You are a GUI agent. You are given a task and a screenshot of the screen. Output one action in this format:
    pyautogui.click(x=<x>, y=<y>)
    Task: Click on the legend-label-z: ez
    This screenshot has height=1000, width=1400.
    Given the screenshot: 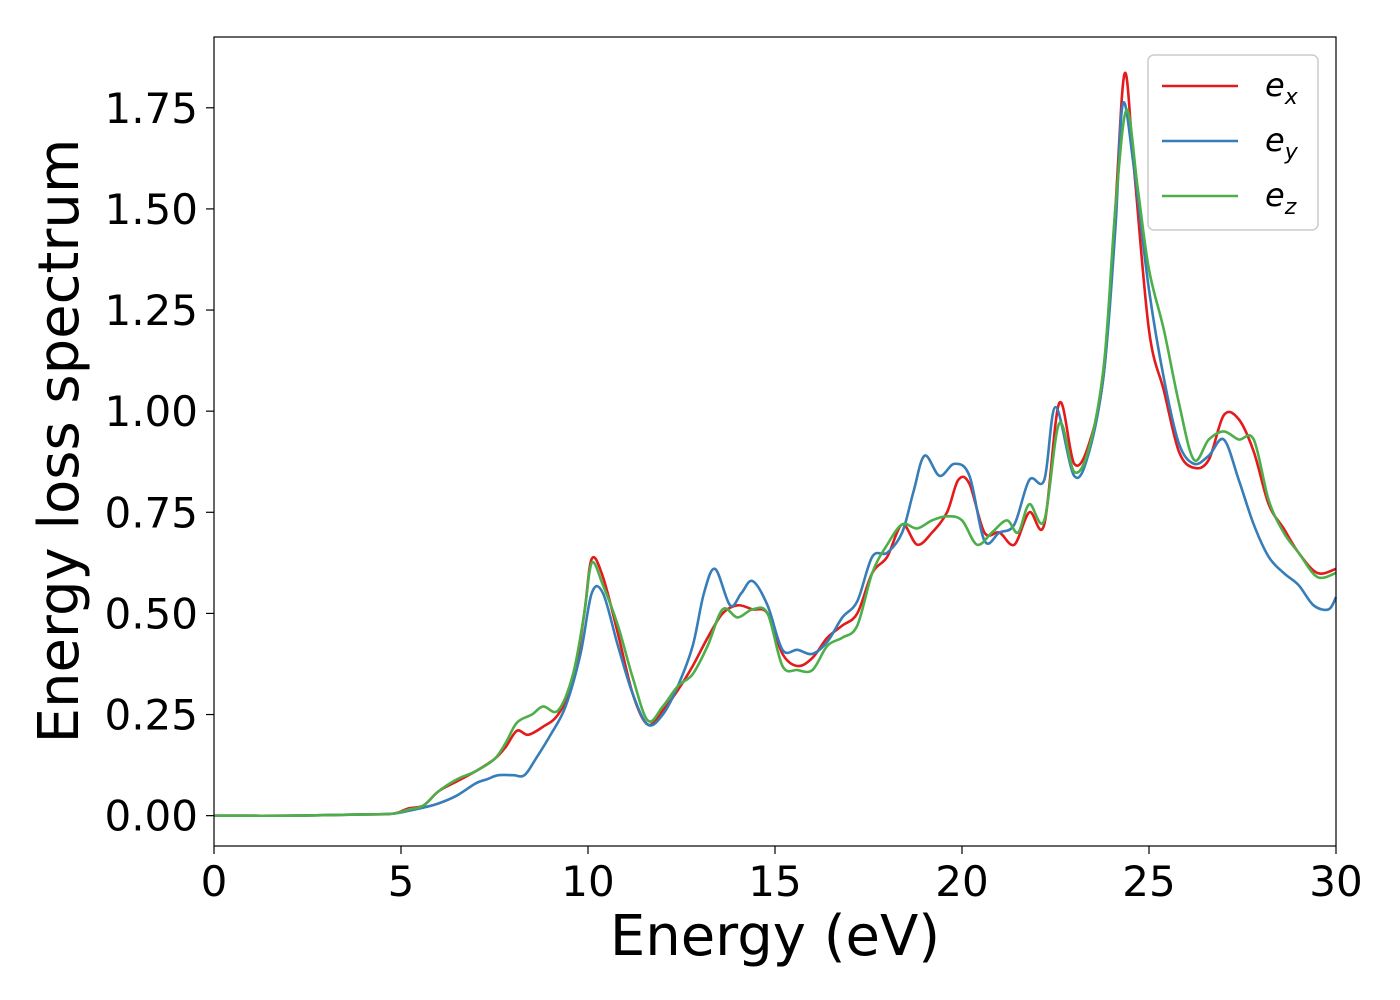 What is the action you would take?
    pyautogui.click(x=1281, y=198)
    